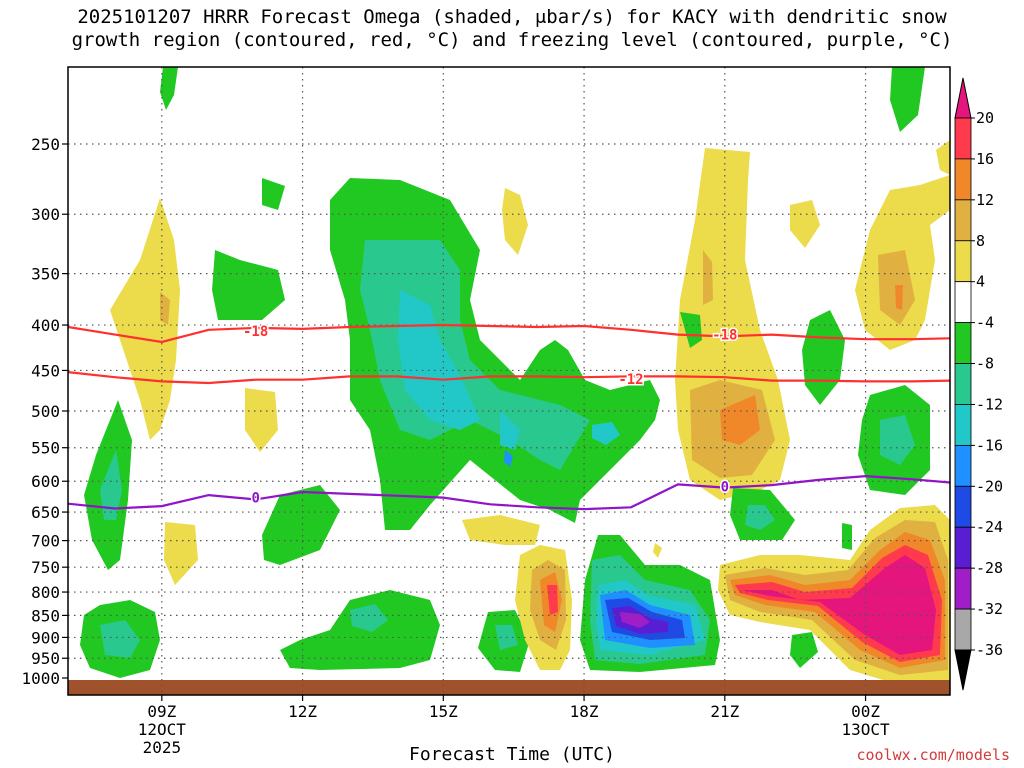 This screenshot has height=768, width=1024. I want to click on colorbar-label: -12, so click(989, 404).